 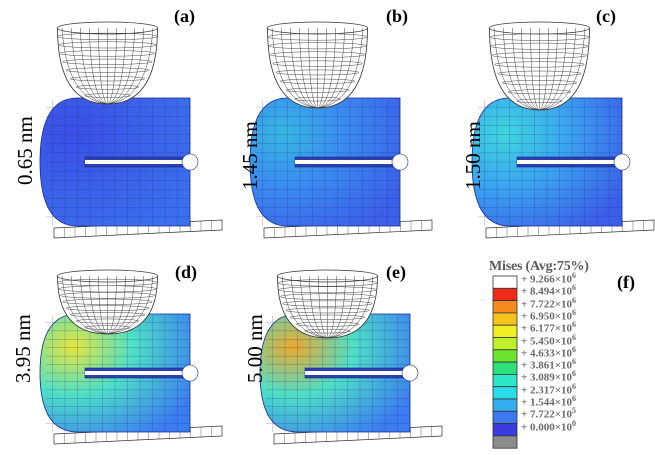 I want to click on panel-label-f: (f), so click(x=626, y=282).